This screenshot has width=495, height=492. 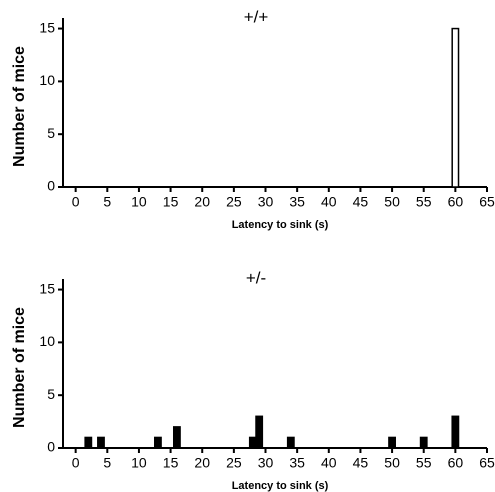 What do you see at coordinates (256, 277) in the screenshot?
I see `chart-title: +/-` at bounding box center [256, 277].